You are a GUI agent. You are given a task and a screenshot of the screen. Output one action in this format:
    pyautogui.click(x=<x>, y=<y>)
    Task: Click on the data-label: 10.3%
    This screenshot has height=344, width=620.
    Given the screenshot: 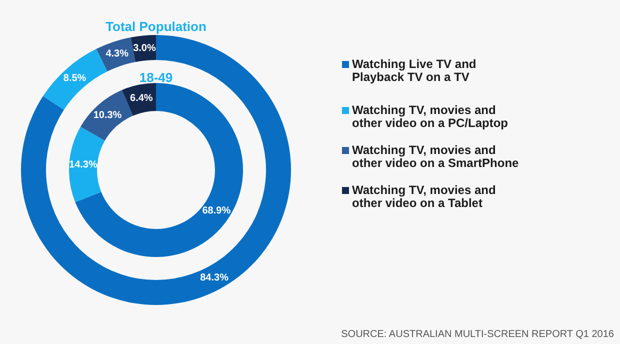 What is the action you would take?
    pyautogui.click(x=107, y=116)
    